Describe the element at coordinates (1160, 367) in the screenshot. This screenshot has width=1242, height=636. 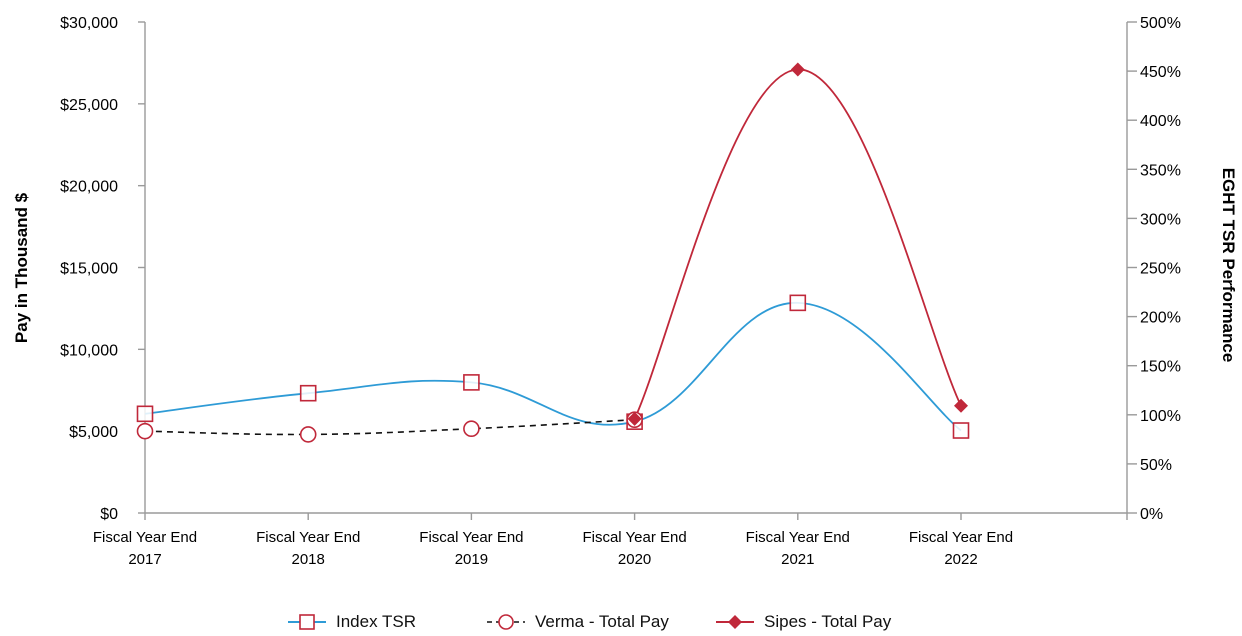
I see `right-tick-label: 150%` at that location.